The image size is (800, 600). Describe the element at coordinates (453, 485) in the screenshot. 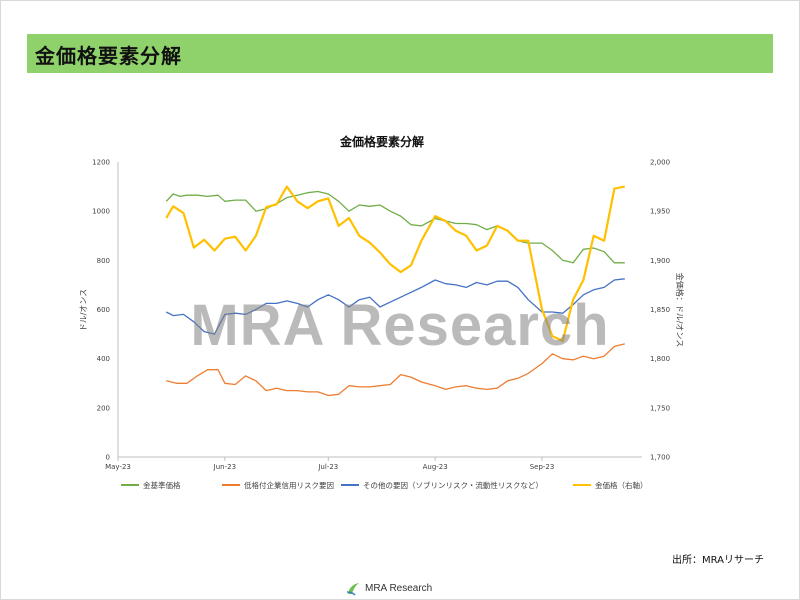

I see `legend-label: その他の要因（ソブリンリスク・流動性リスクなど）` at that location.